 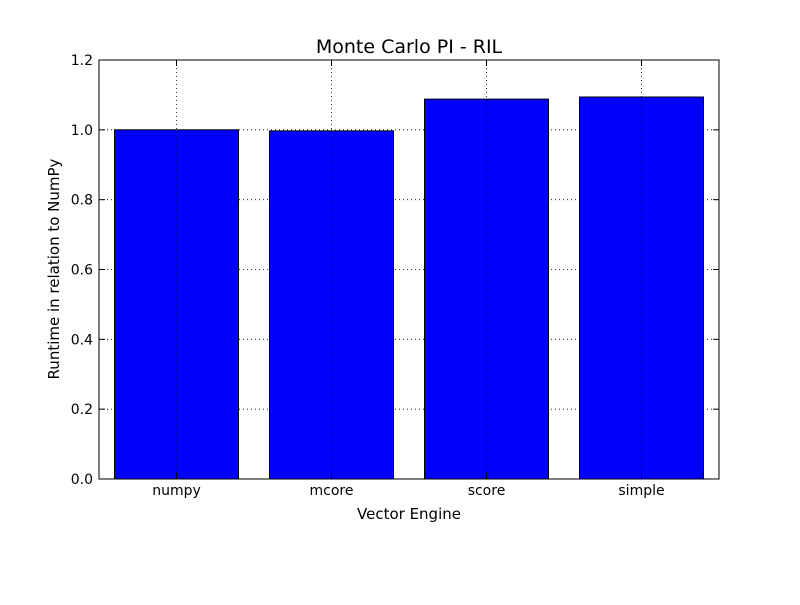 What do you see at coordinates (82, 201) in the screenshot?
I see `y-tick-label: 0.8` at bounding box center [82, 201].